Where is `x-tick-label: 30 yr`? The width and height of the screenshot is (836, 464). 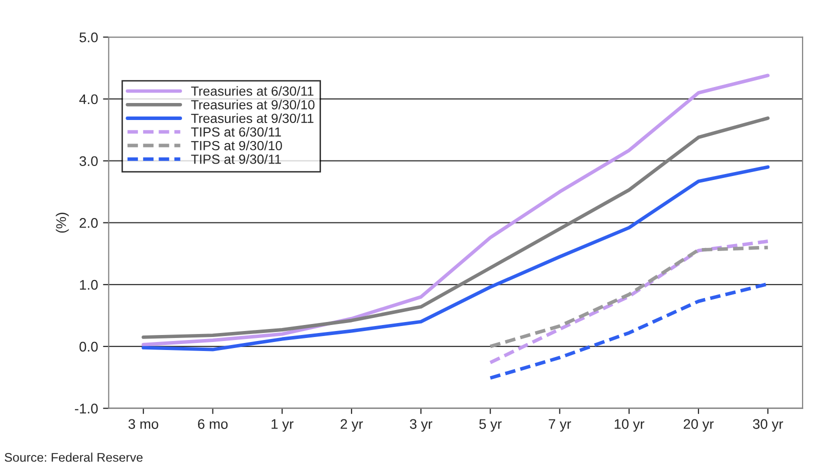 x-tick-label: 30 yr is located at coordinates (768, 425).